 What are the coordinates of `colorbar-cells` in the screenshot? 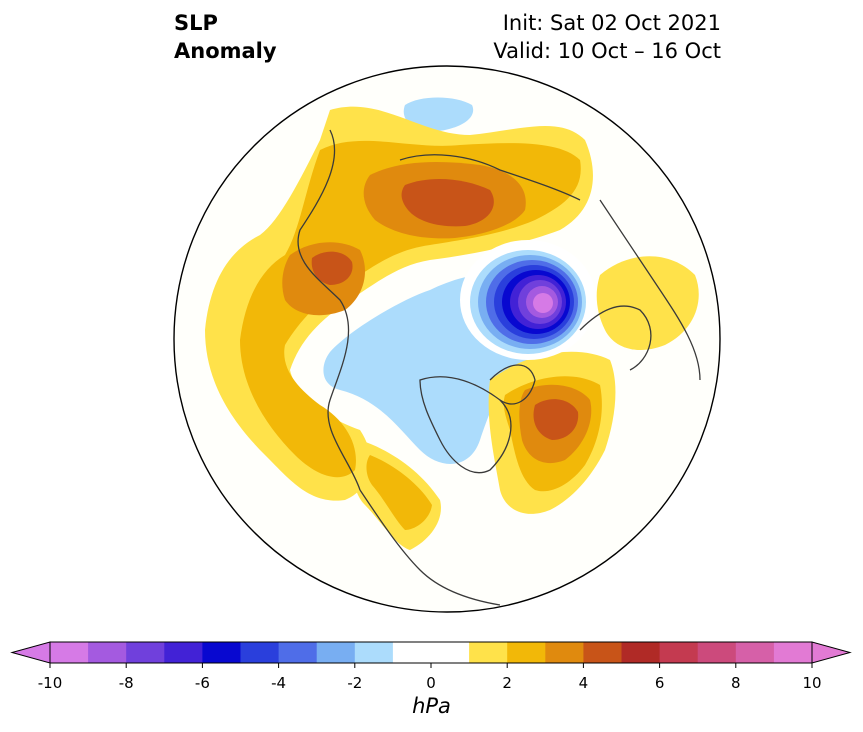 It's located at (431, 652).